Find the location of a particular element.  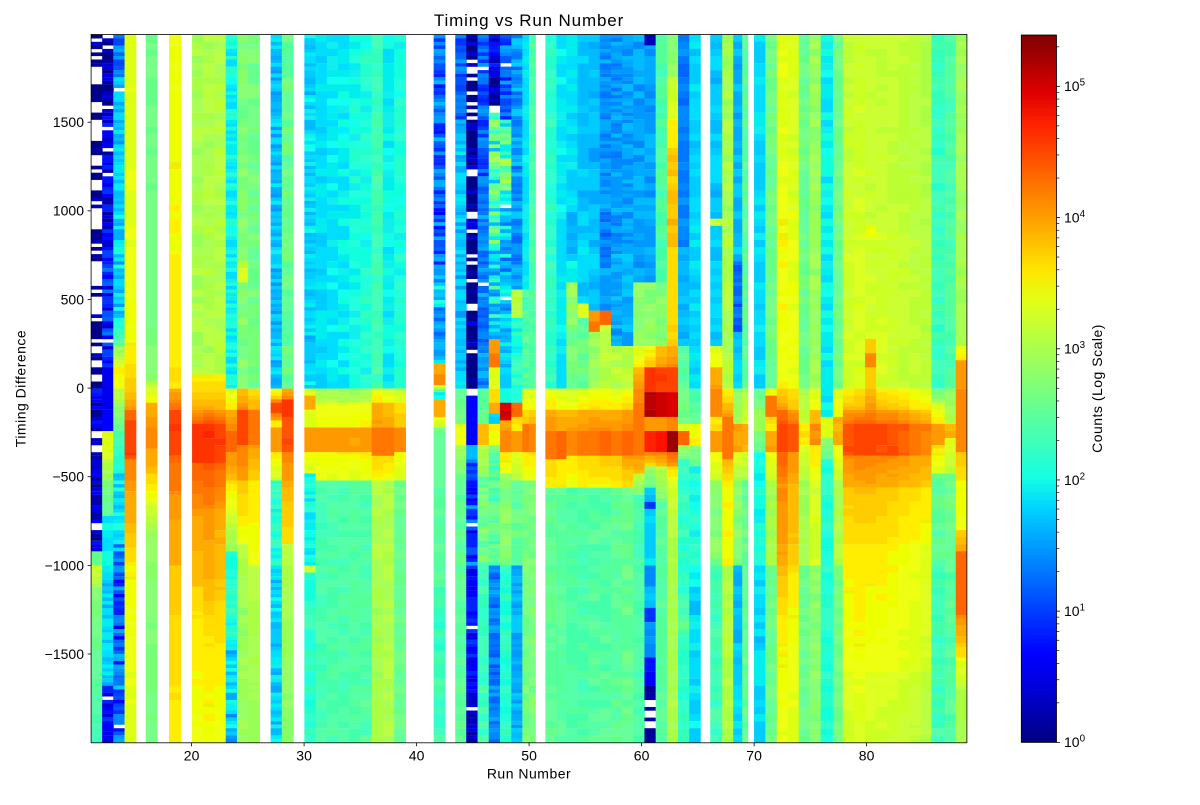

svg-text: Counts (Log Scale) is located at coordinates (1097, 388).